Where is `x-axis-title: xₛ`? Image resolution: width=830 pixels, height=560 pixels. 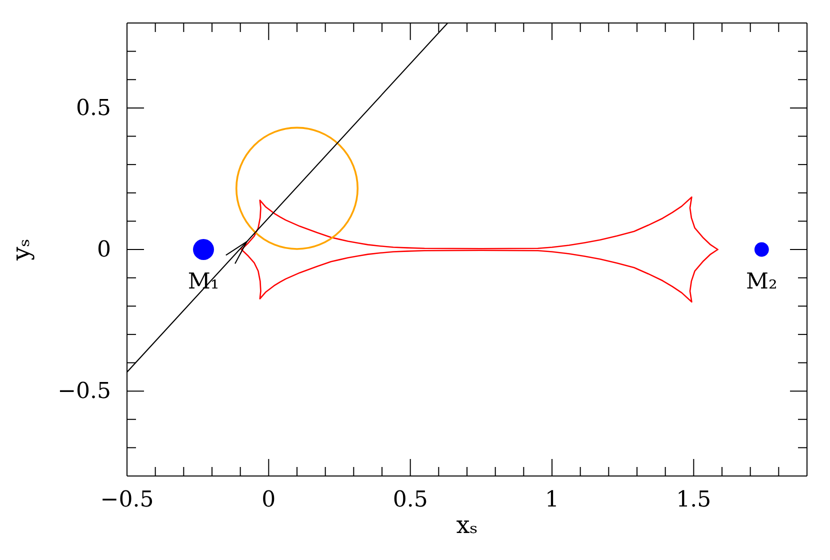 x-axis-title: xₛ is located at coordinates (467, 525).